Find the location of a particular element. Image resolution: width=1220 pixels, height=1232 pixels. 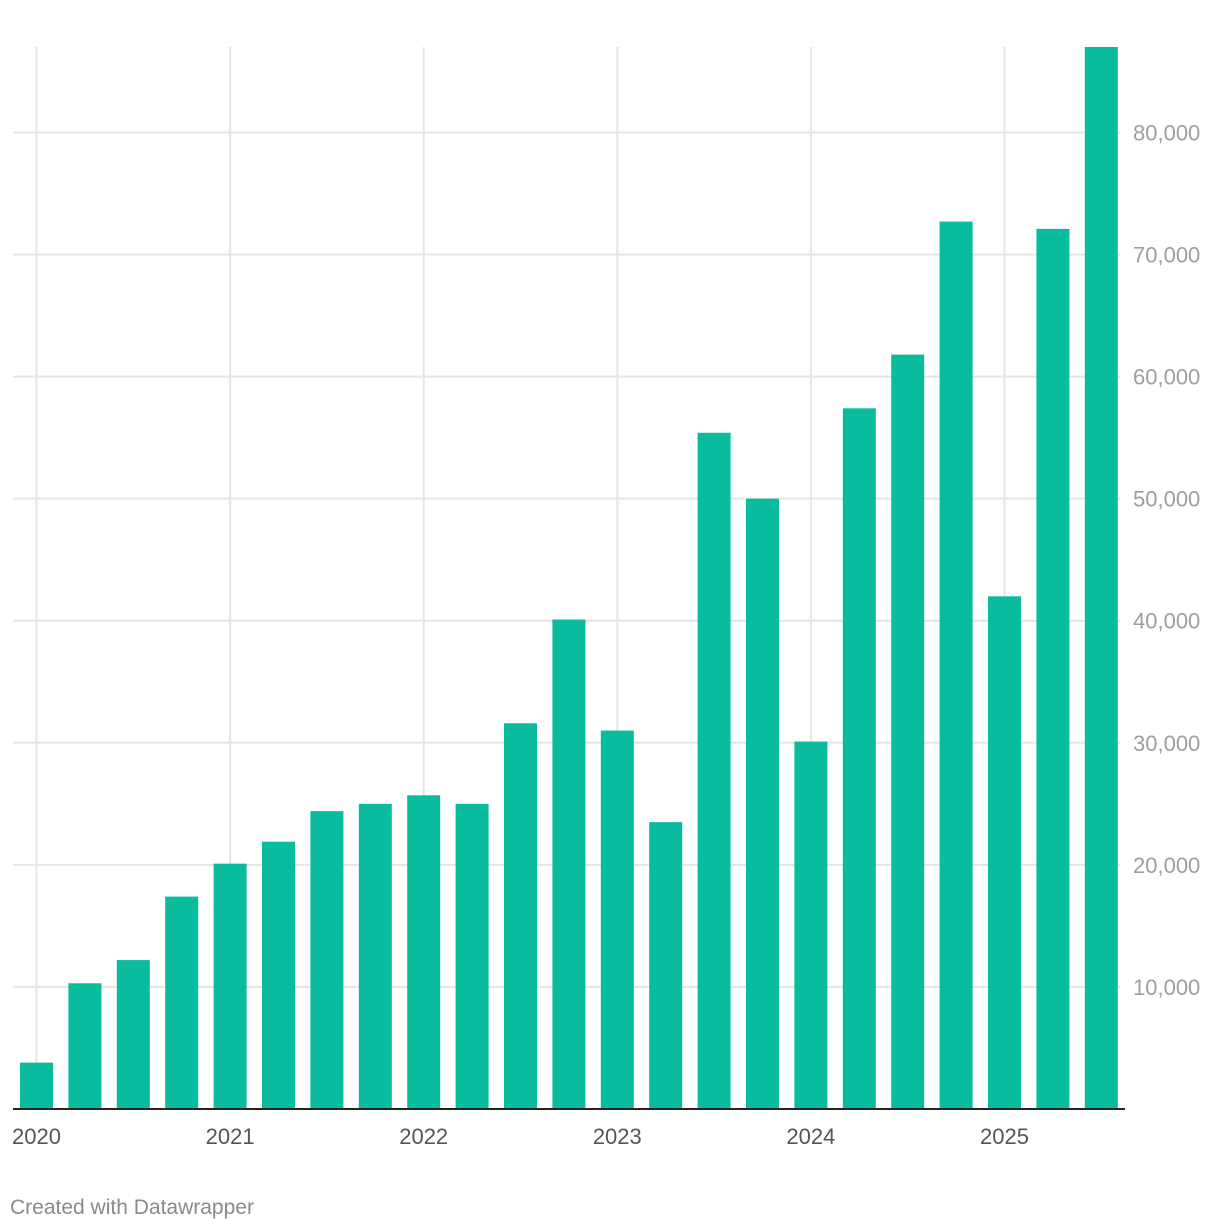

y-tick-label: 40,000 is located at coordinates (1166, 621).